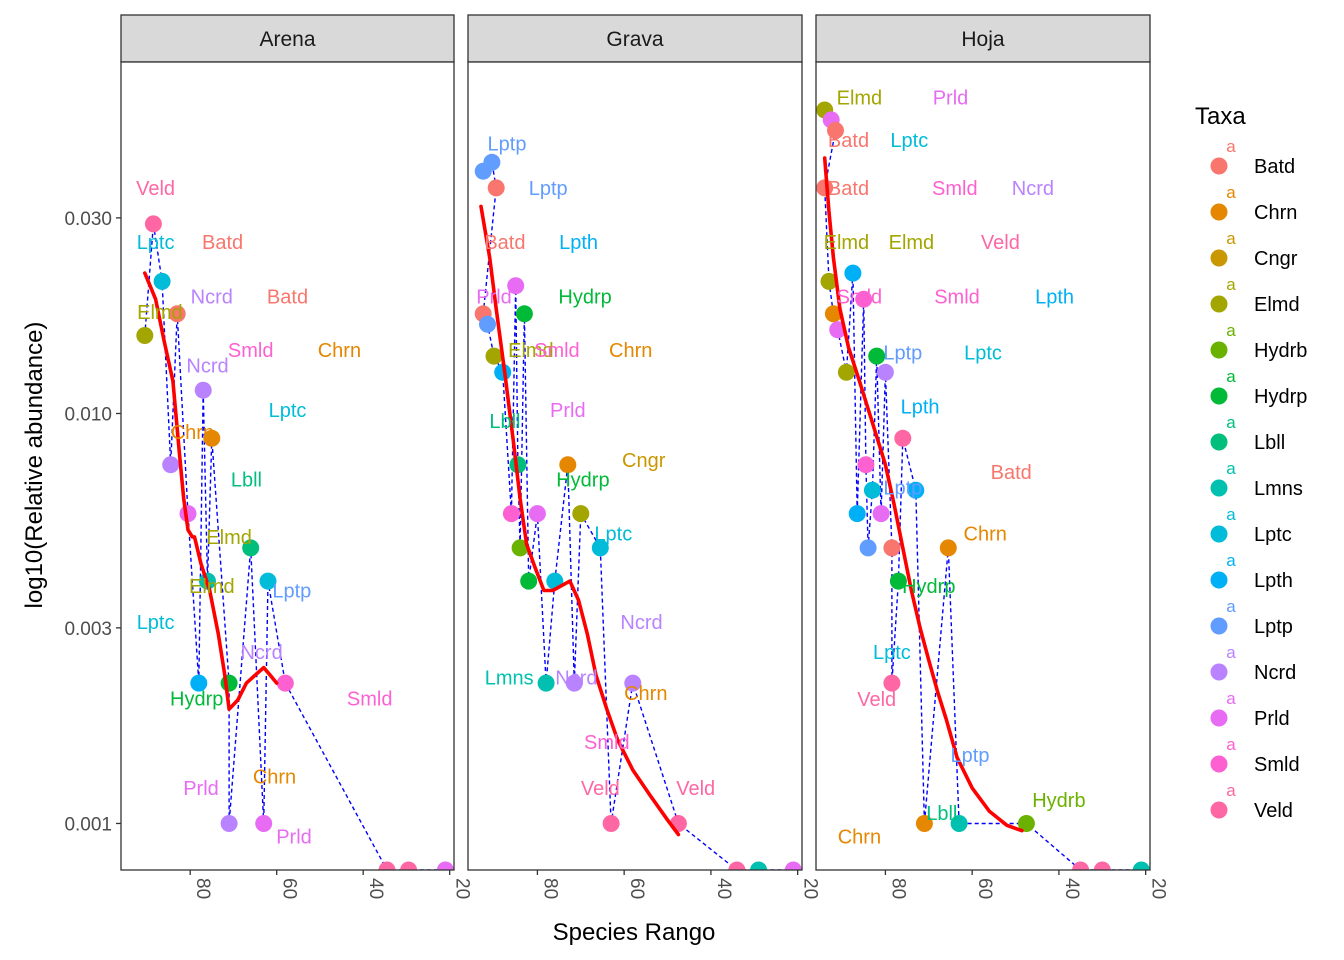  Describe the element at coordinates (529, 581) in the screenshot. I see `point-hydrp` at that location.